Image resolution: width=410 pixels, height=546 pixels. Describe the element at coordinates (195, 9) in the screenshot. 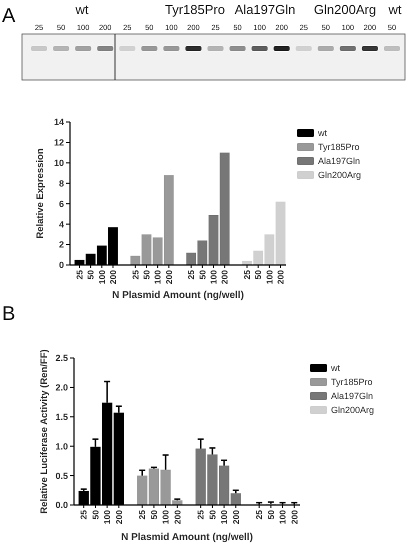

I see `text: Tyr185Pro` at that location.